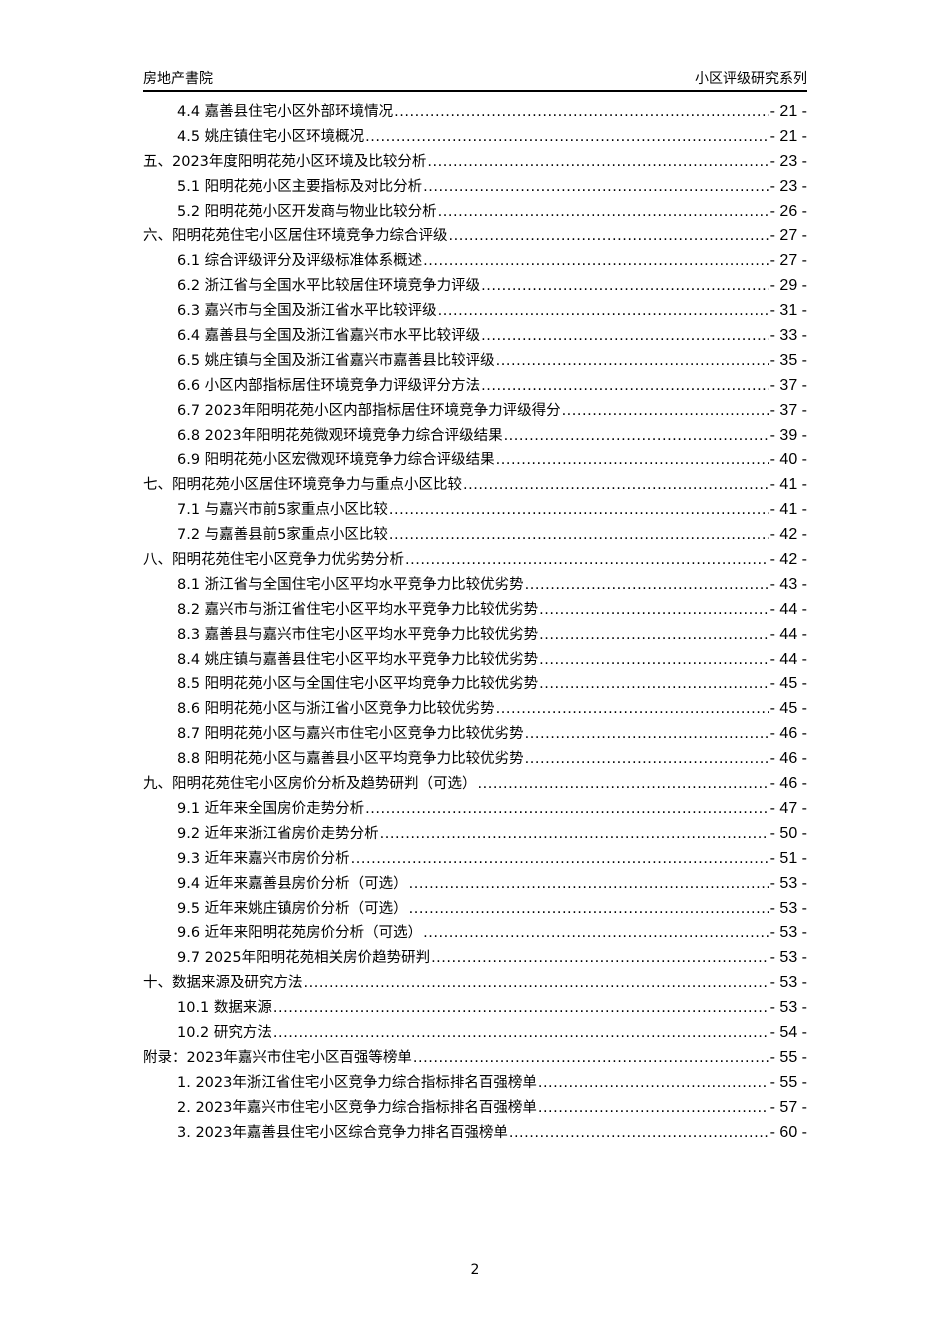 The height and width of the screenshot is (1344, 950). I want to click on toc-entry-page: - 39 -, so click(788, 435).